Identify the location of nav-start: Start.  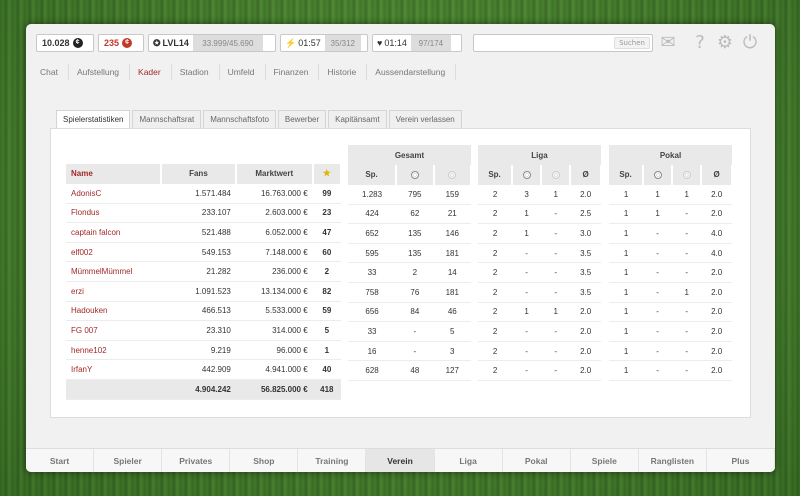
(60, 460).